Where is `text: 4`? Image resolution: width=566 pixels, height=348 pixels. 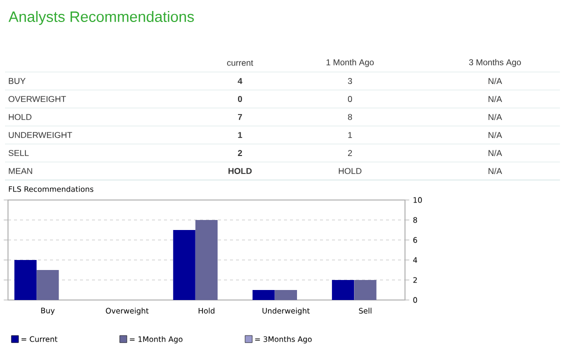
text: 4 is located at coordinates (240, 81).